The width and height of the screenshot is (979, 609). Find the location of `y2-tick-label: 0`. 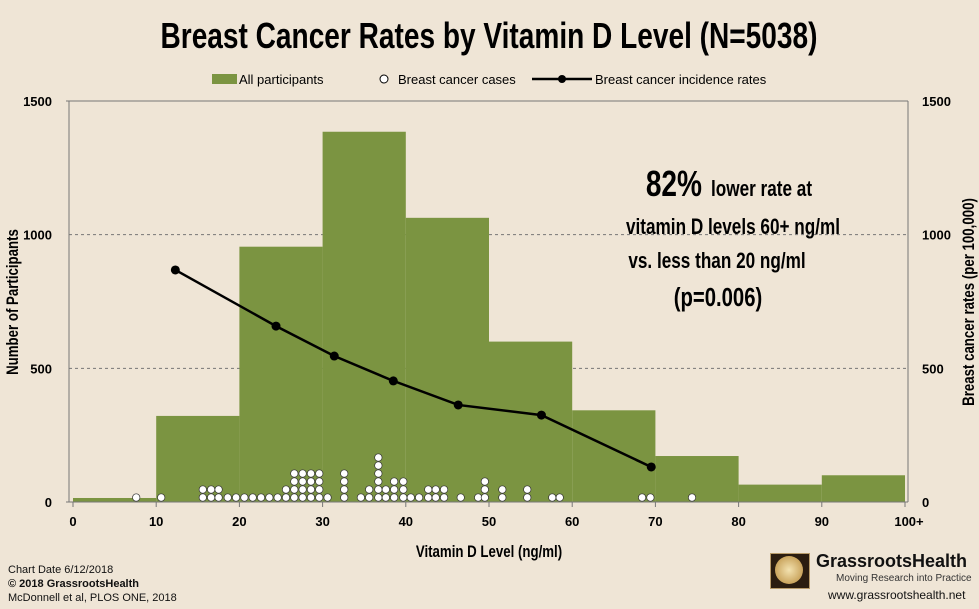

y2-tick-label: 0 is located at coordinates (925, 502).